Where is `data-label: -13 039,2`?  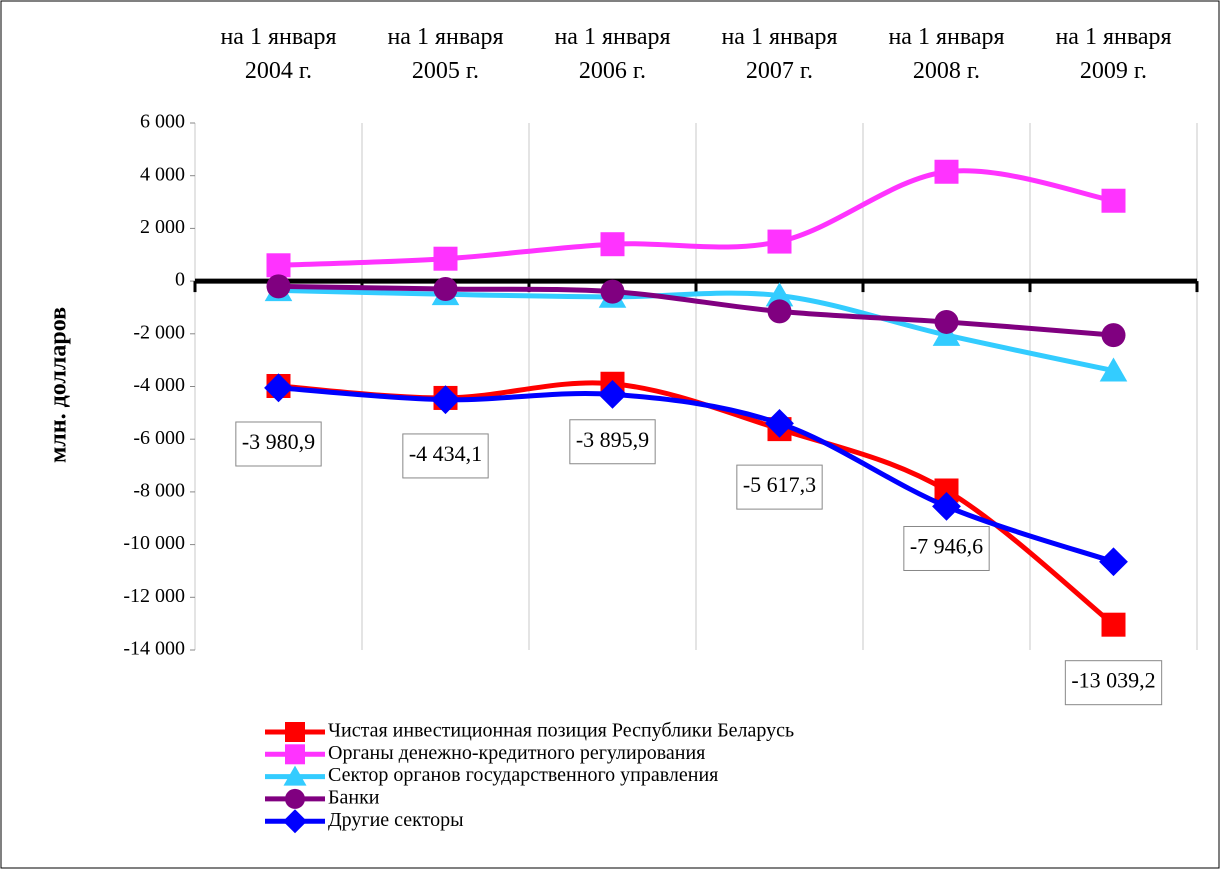 data-label: -13 039,2 is located at coordinates (1113, 680).